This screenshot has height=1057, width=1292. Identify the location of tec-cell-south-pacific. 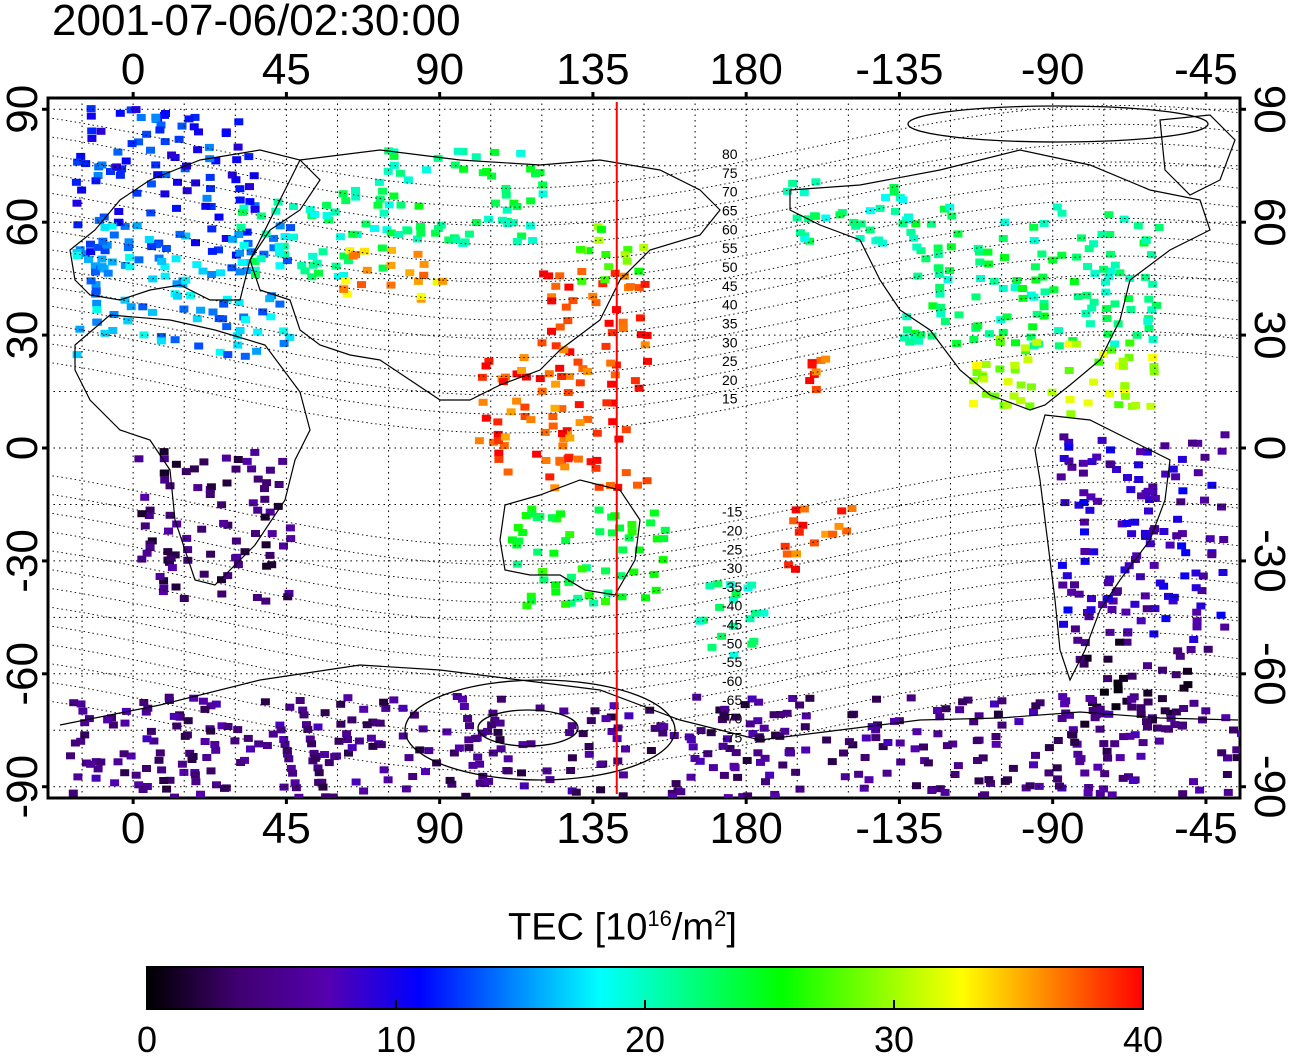
(803, 525).